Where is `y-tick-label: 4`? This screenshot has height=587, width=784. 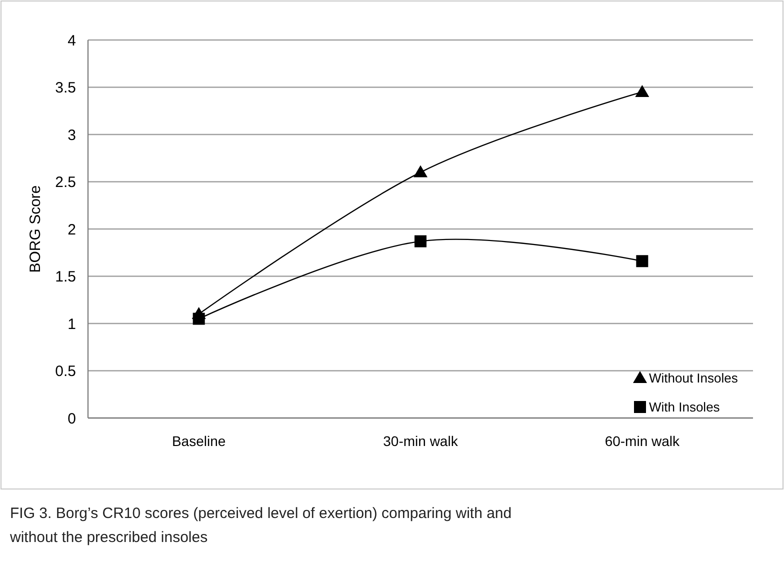
y-tick-label: 4 is located at coordinates (72, 41).